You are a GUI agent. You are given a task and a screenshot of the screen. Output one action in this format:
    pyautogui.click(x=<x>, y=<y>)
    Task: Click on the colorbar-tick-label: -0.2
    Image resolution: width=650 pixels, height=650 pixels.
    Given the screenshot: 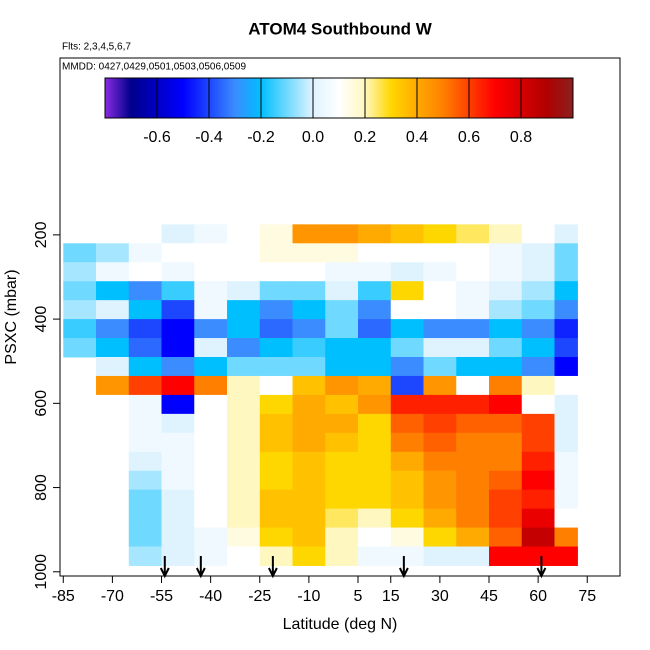 What is the action you would take?
    pyautogui.click(x=261, y=137)
    